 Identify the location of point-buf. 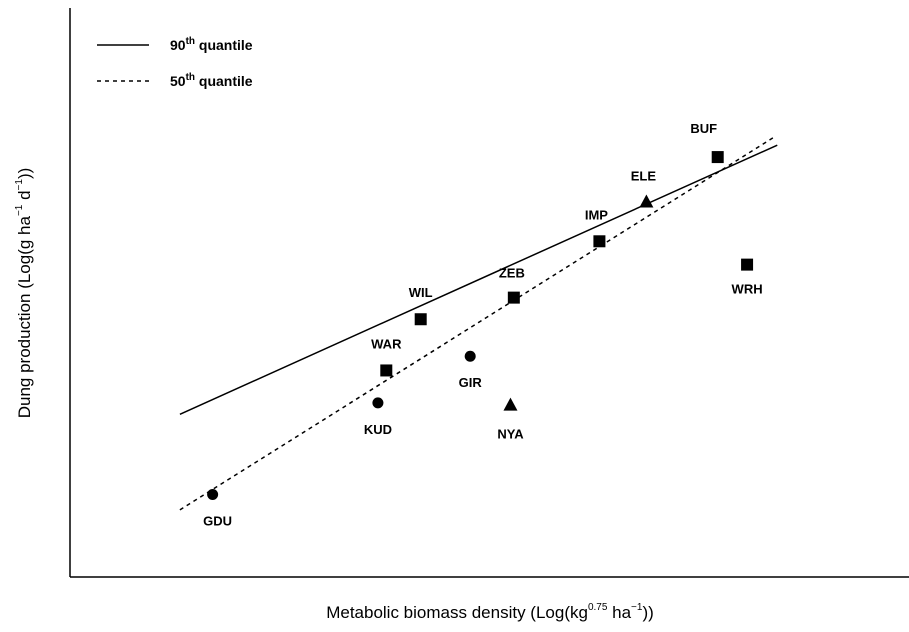
(717, 157).